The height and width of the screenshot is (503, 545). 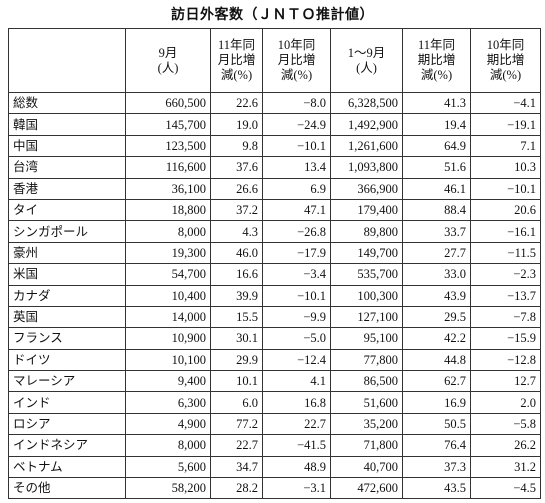 What do you see at coordinates (168, 210) in the screenshot?
I see `cell: 18,800` at bounding box center [168, 210].